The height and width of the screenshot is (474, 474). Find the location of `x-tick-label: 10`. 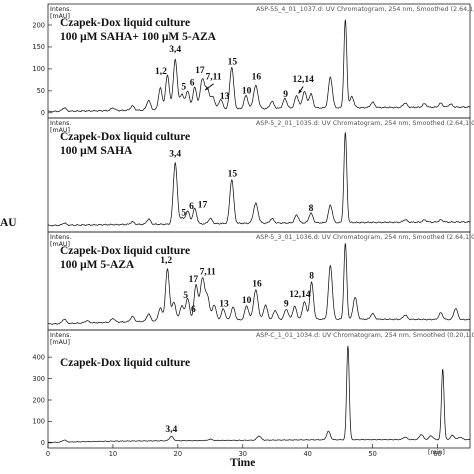

x-tick-label: 10 is located at coordinates (113, 454).